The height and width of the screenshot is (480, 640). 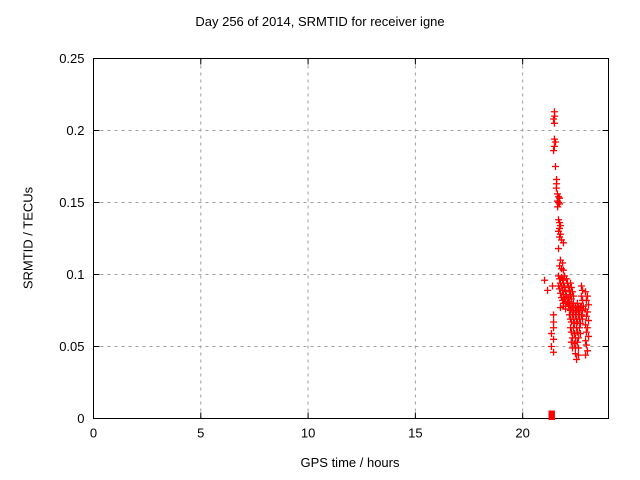 I want to click on x-tick-label: 15, so click(x=415, y=433).